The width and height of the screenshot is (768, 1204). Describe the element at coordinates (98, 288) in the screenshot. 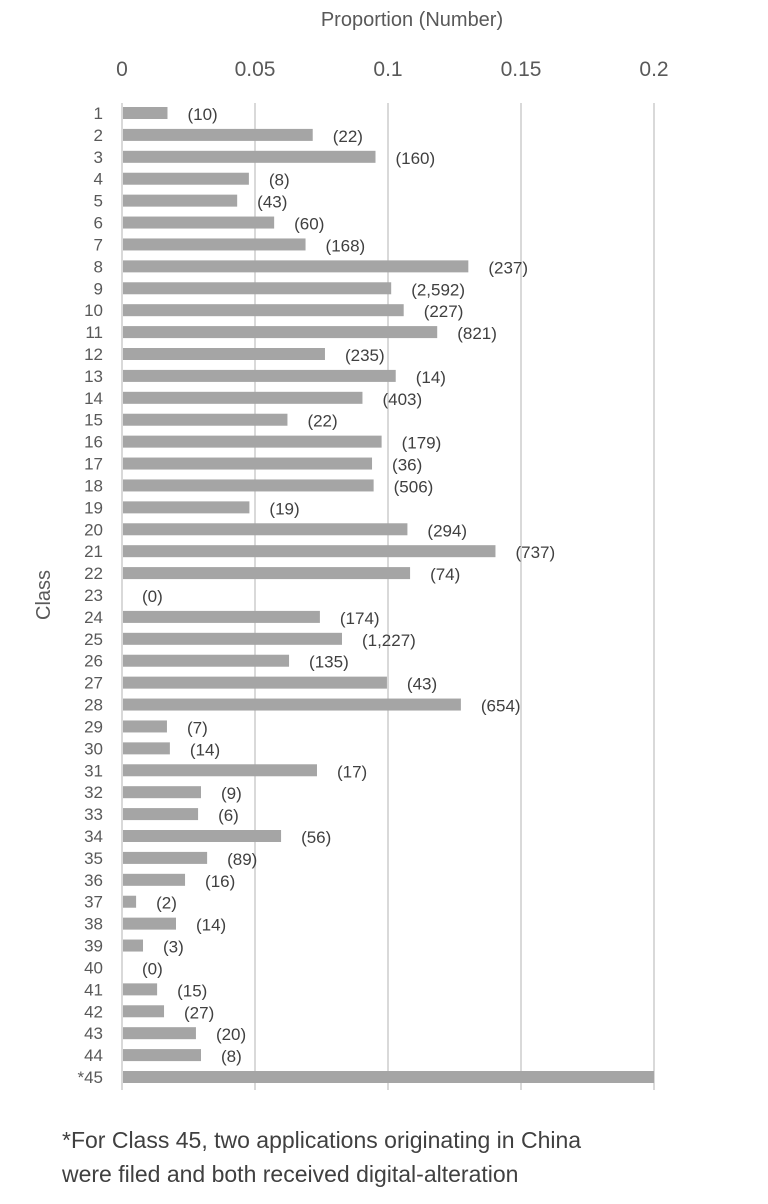

I see `category-label: 9` at that location.